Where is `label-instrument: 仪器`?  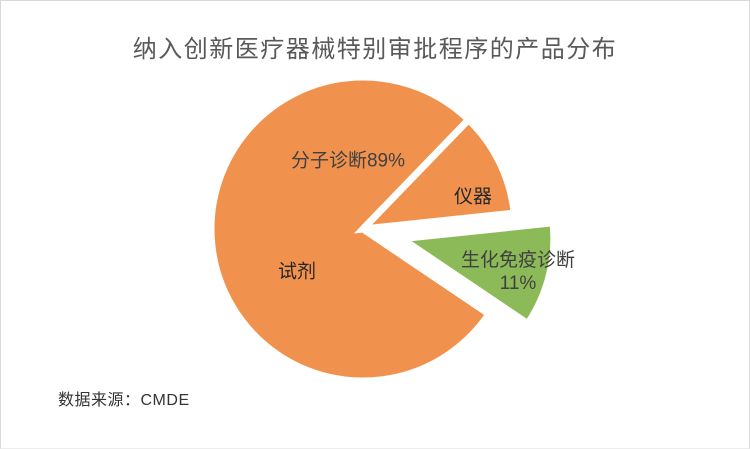 label-instrument: 仪器 is located at coordinates (473, 197).